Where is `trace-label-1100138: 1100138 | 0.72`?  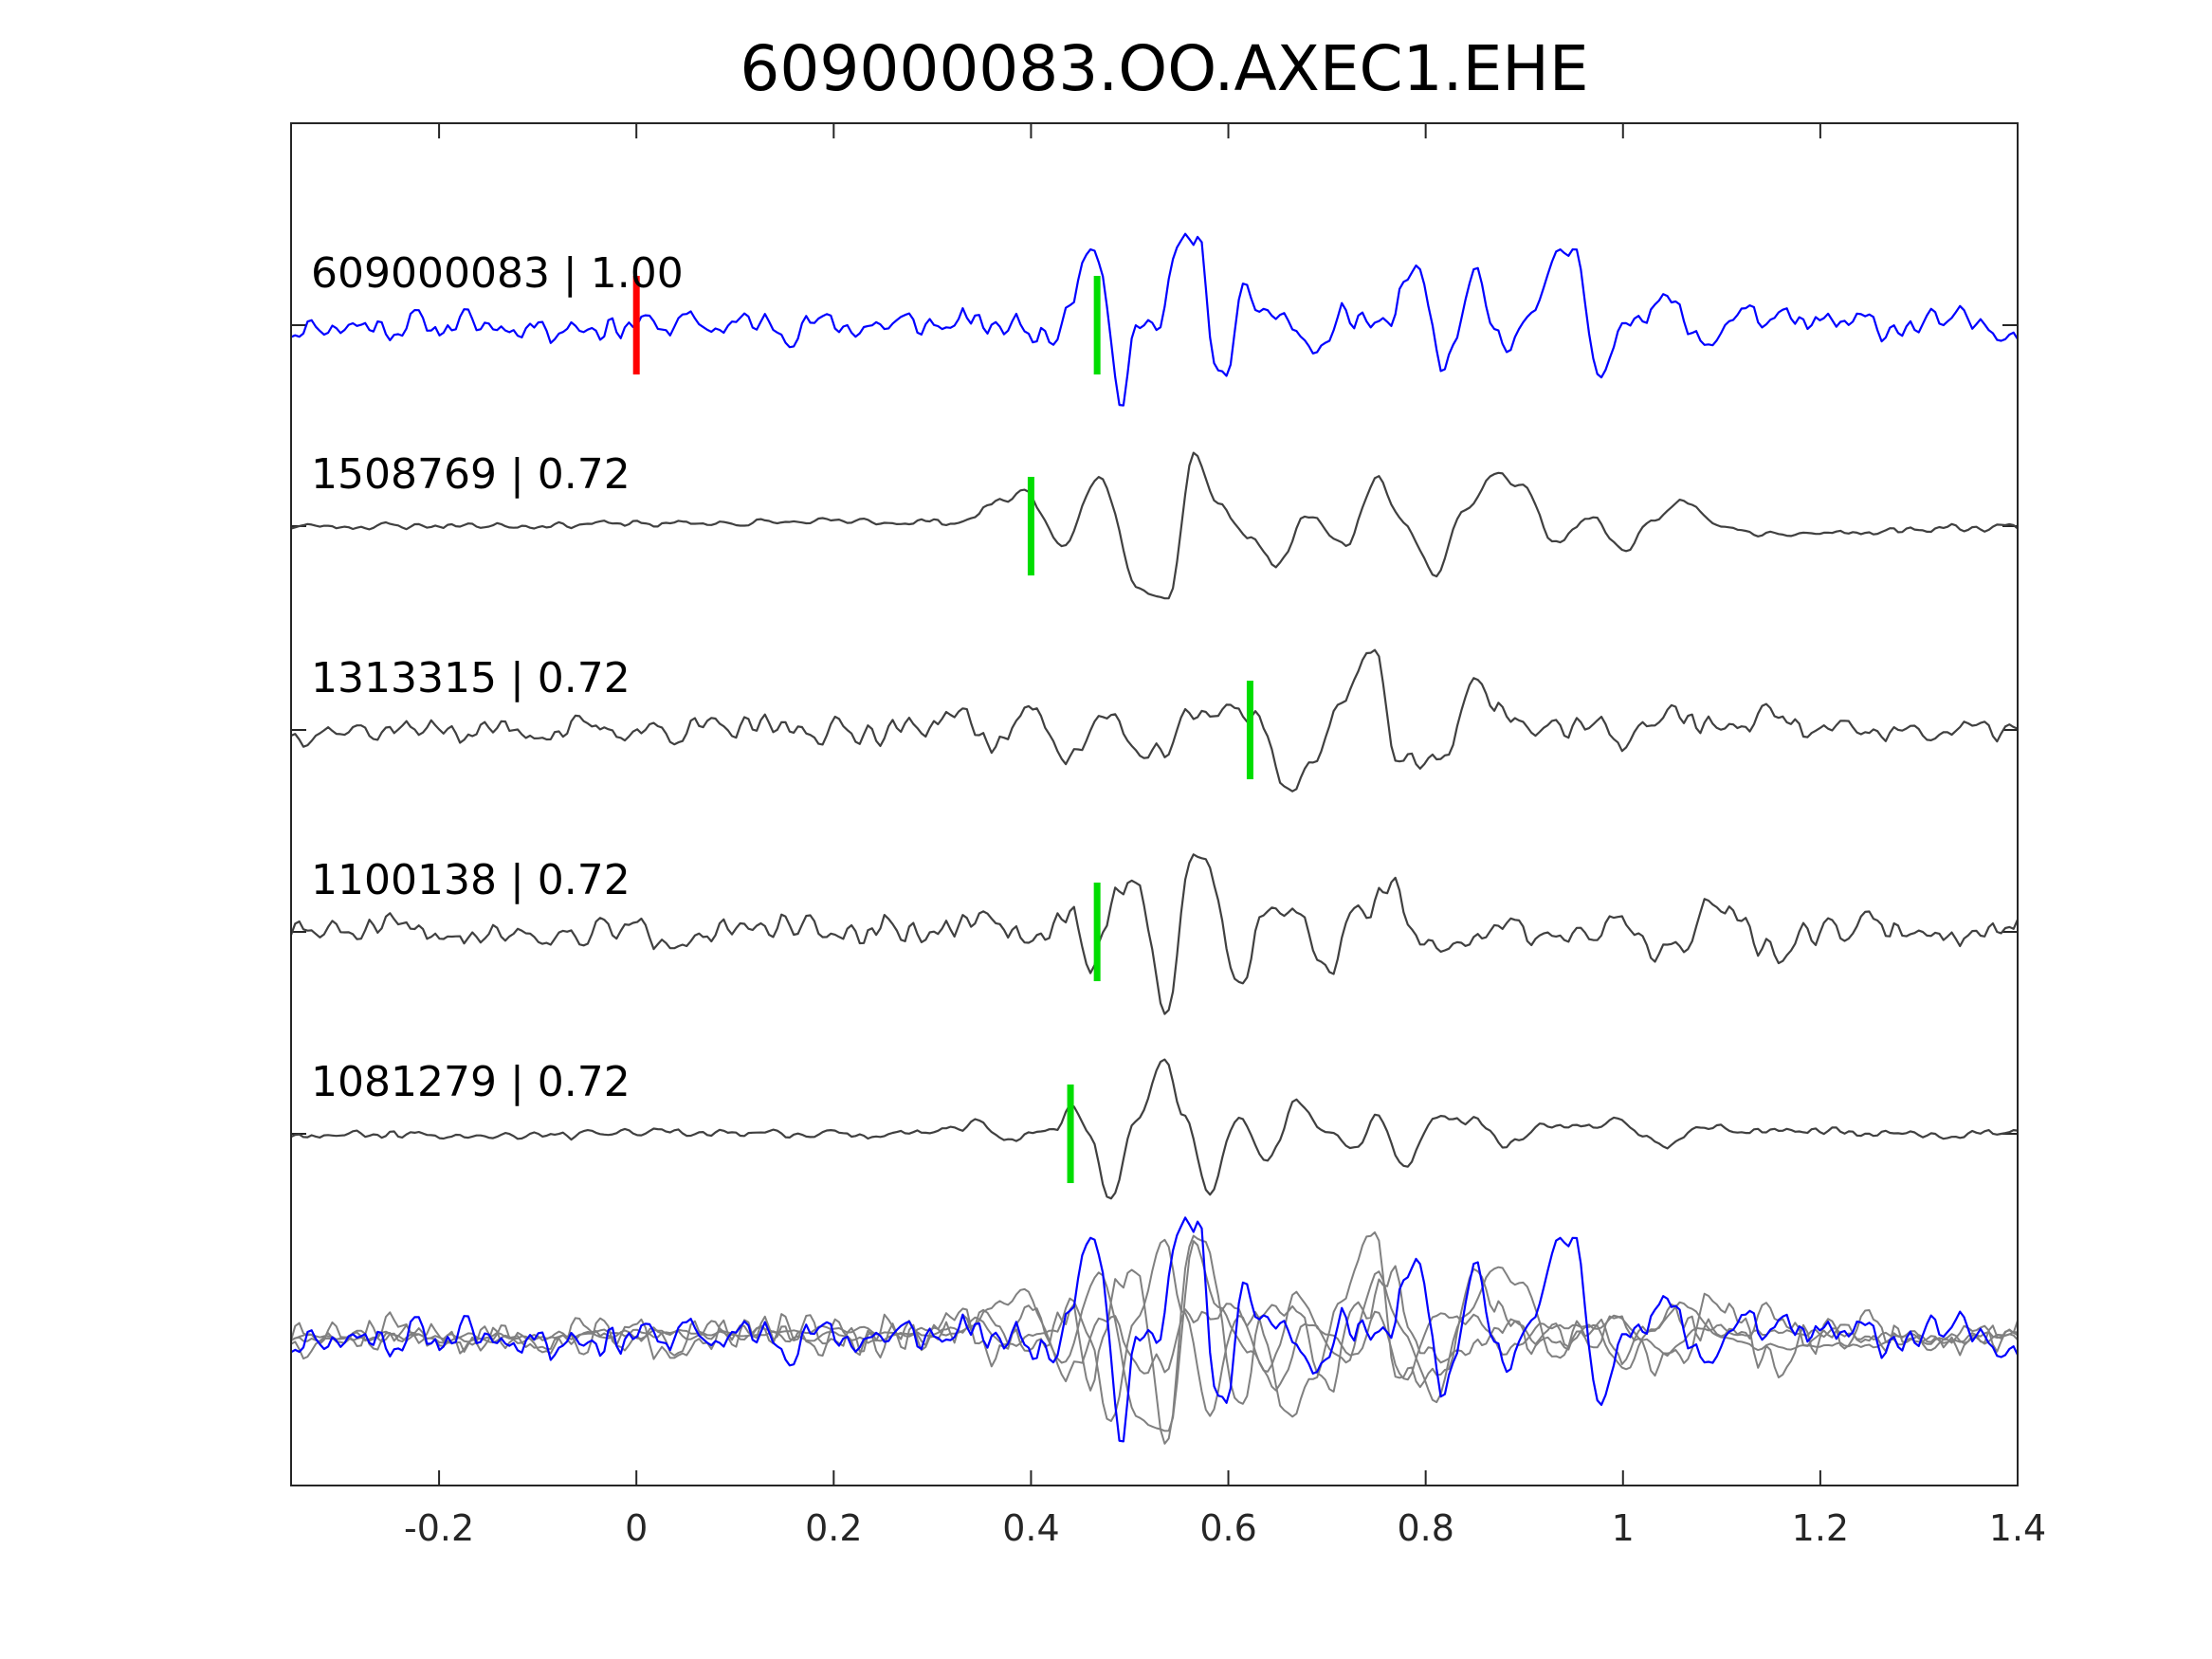 trace-label-1100138: 1100138 | 0.72 is located at coordinates (471, 880).